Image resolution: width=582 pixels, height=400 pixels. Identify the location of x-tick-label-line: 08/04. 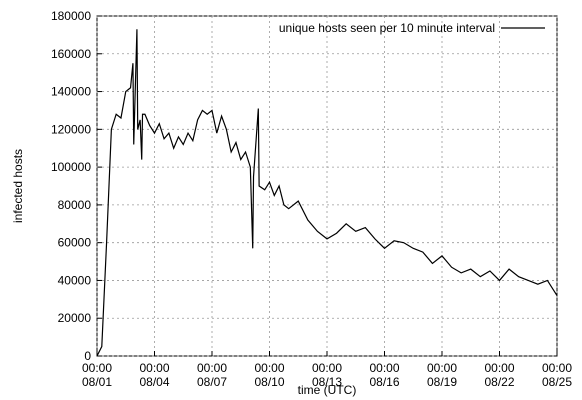
(154, 382).